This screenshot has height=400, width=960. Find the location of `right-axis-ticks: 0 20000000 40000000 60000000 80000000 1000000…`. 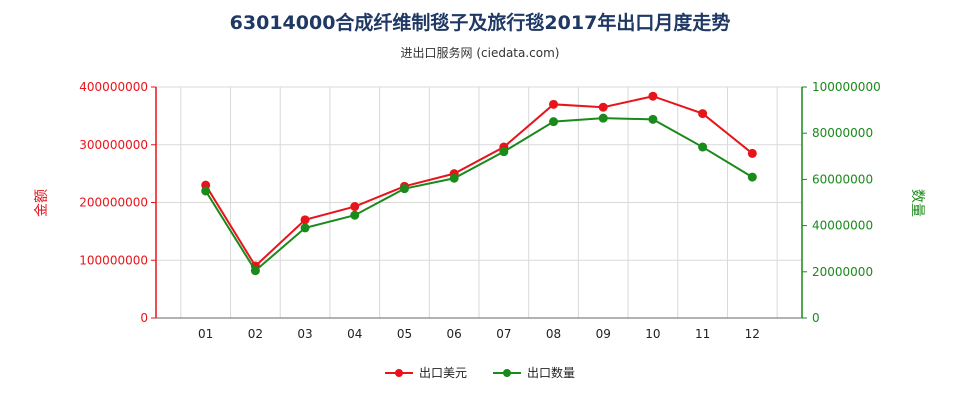

right-axis-ticks: 0 20000000 40000000 60000000 80000000 1000000… is located at coordinates (841, 202).